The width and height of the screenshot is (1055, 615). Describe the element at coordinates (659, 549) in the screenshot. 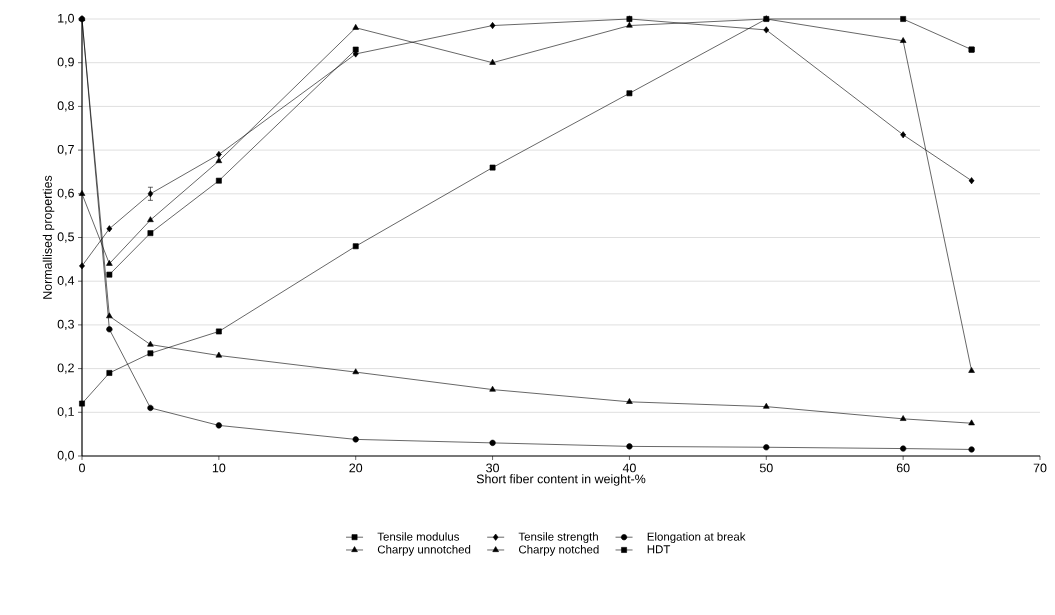

I see `legend-label: HDT` at that location.